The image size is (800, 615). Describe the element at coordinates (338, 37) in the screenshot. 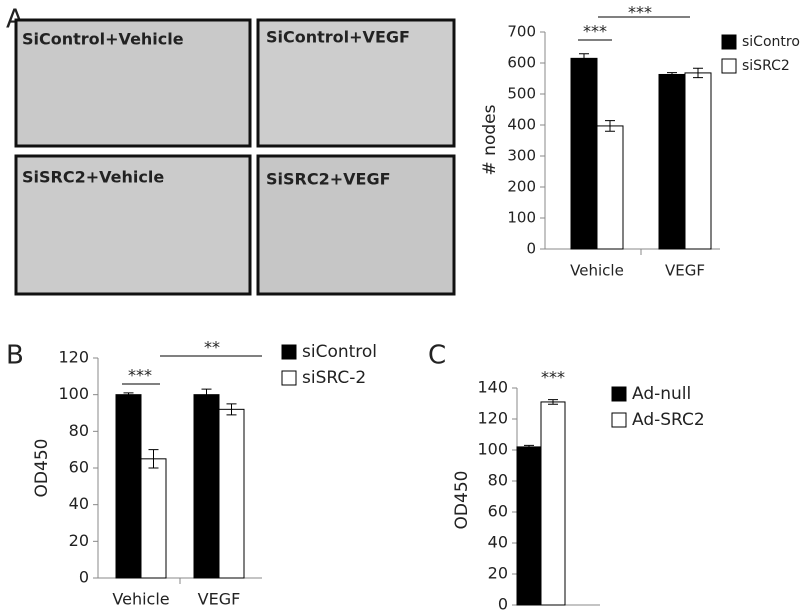

I see `image-label: SiControl+VEGF` at that location.